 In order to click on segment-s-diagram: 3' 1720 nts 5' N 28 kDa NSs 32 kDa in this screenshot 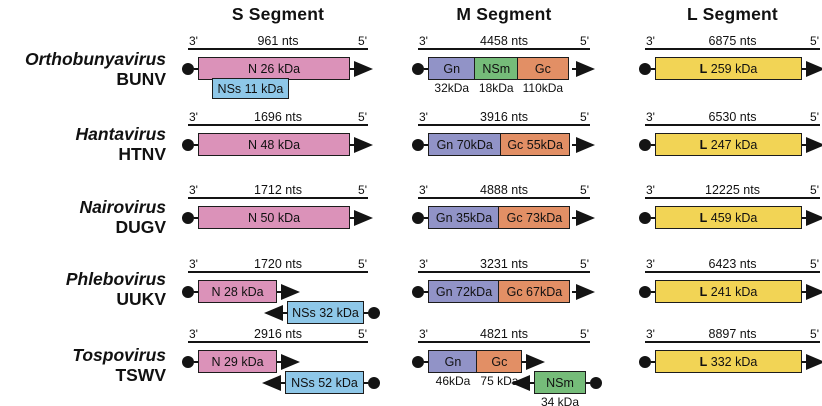, I will do `click(281, 290)`.